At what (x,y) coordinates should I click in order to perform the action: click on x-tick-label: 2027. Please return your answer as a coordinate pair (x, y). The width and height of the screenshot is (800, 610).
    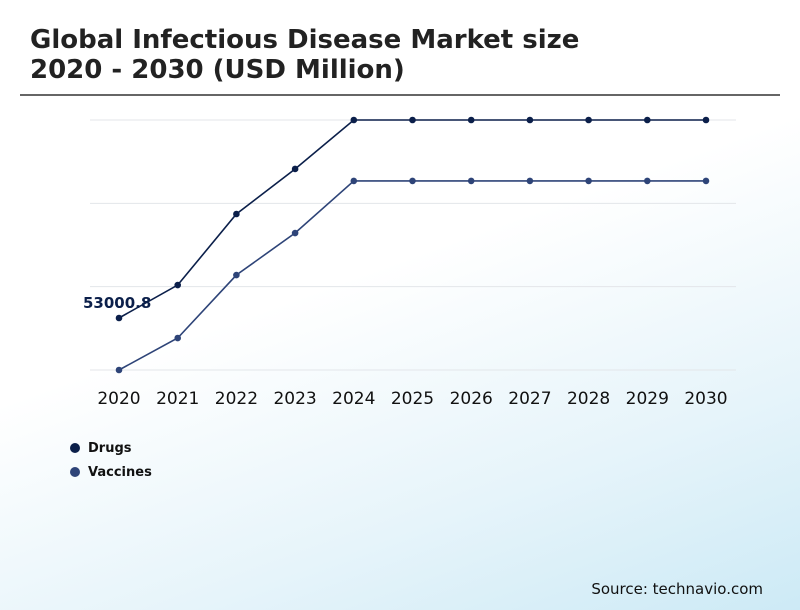
    Looking at the image, I should click on (529, 399).